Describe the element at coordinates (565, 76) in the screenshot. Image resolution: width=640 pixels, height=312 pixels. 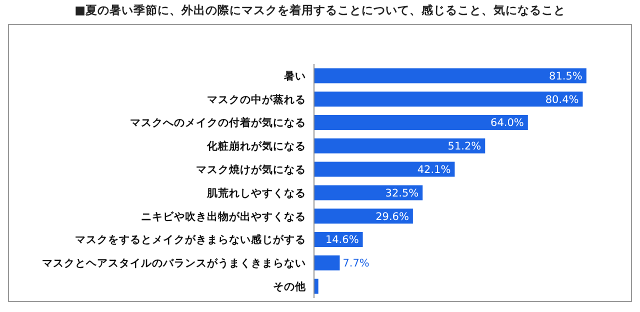
I see `data-label: 81.5%` at that location.